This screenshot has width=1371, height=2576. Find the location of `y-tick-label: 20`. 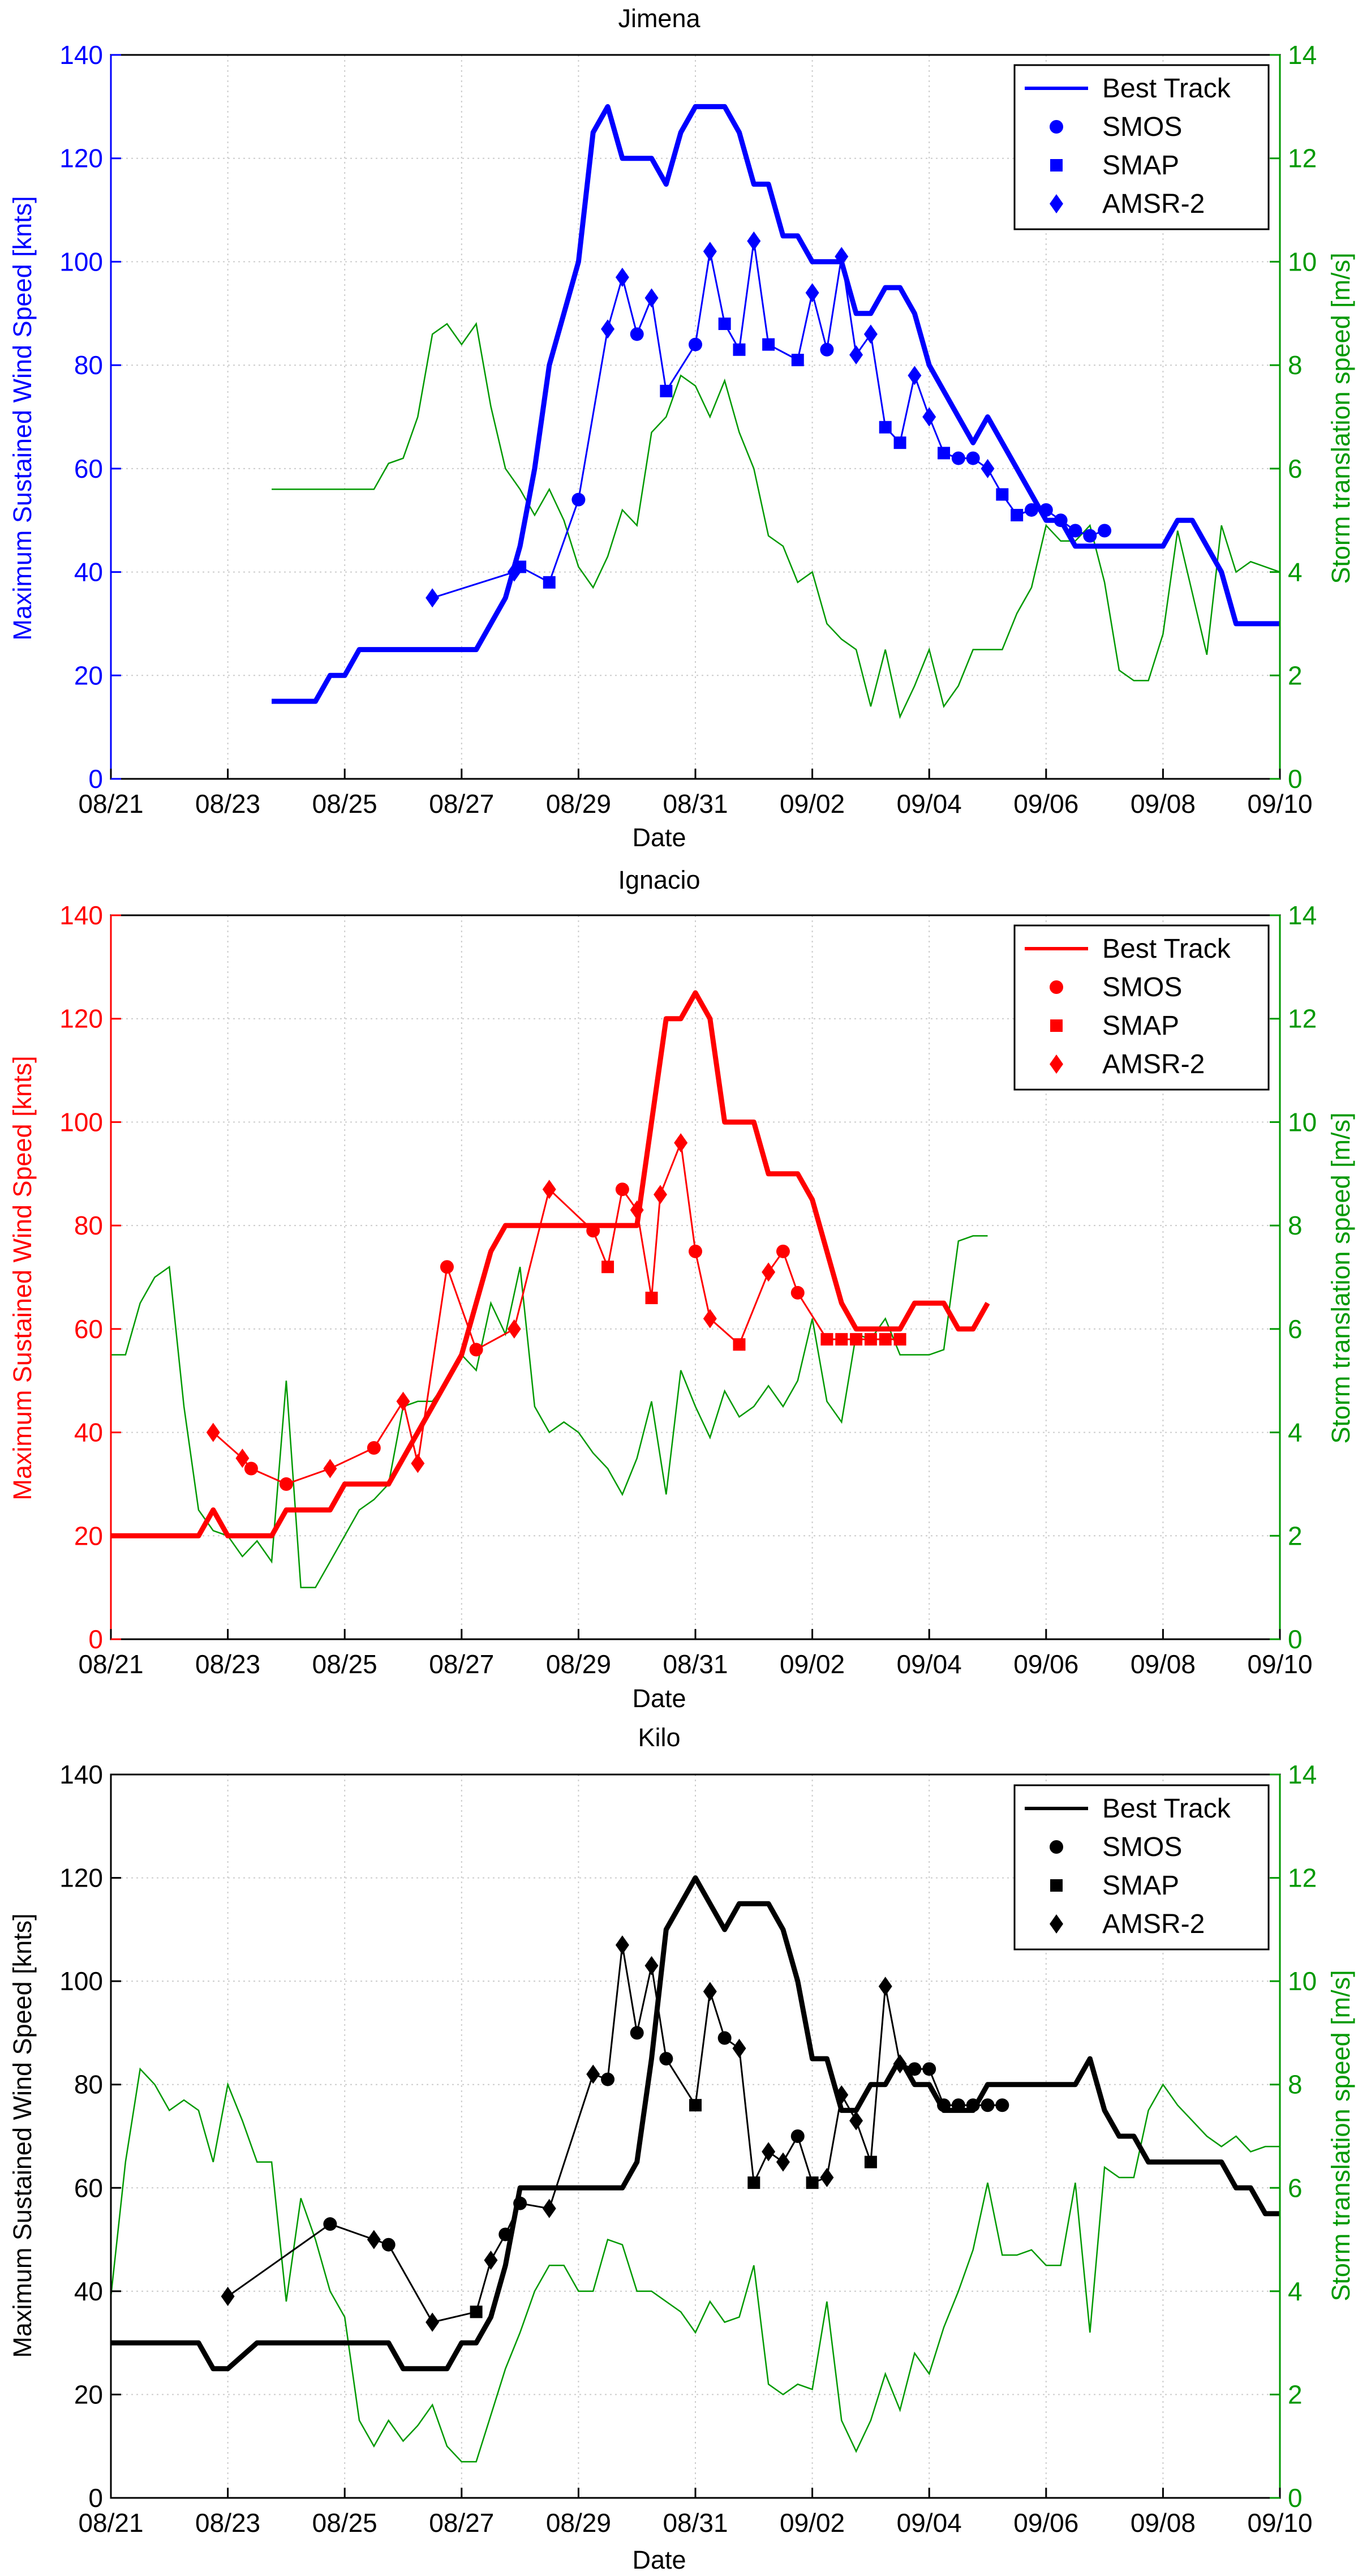

y-tick-label: 20 is located at coordinates (88, 2394).